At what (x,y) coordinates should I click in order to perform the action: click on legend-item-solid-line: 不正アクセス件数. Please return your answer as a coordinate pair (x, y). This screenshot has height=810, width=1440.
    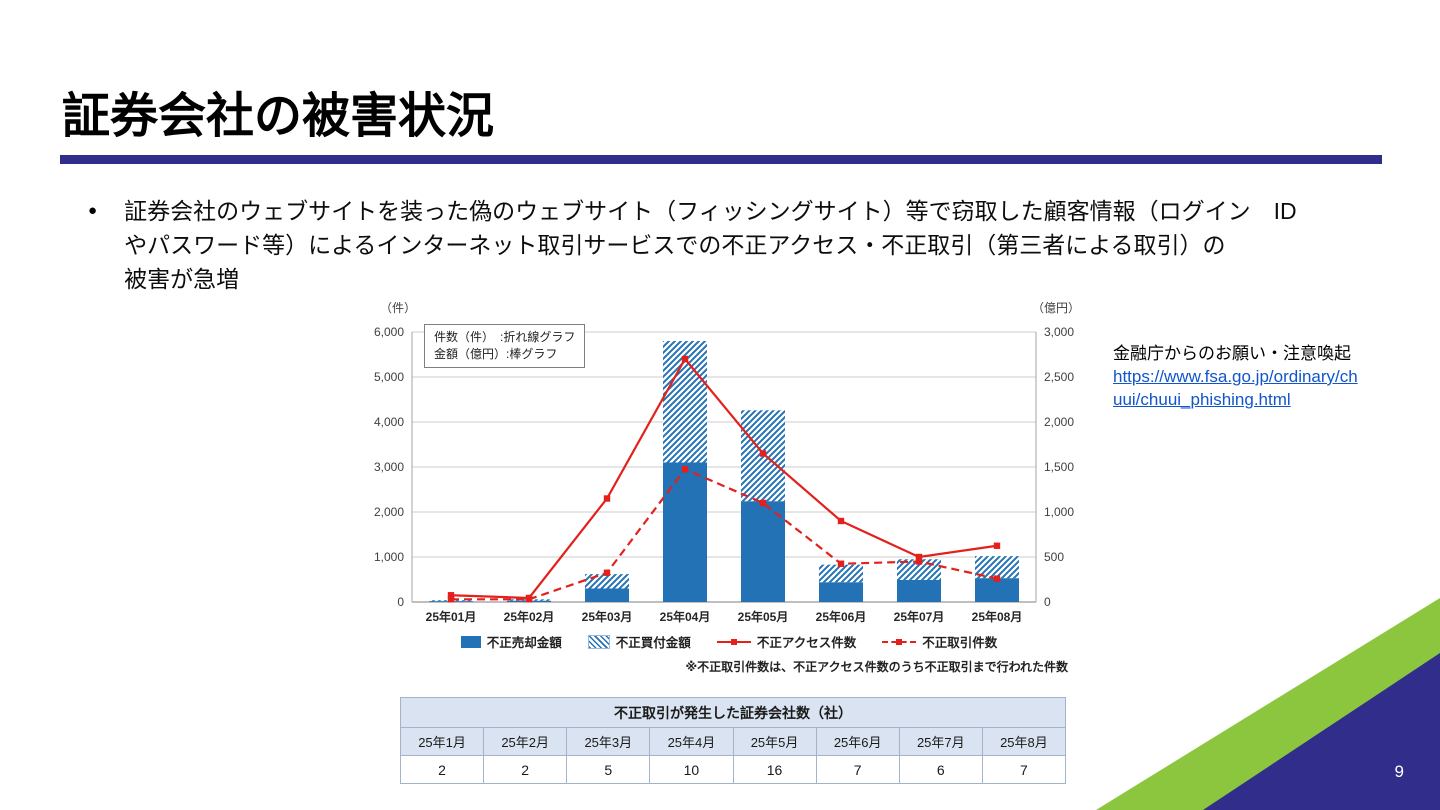
    Looking at the image, I should click on (786, 641).